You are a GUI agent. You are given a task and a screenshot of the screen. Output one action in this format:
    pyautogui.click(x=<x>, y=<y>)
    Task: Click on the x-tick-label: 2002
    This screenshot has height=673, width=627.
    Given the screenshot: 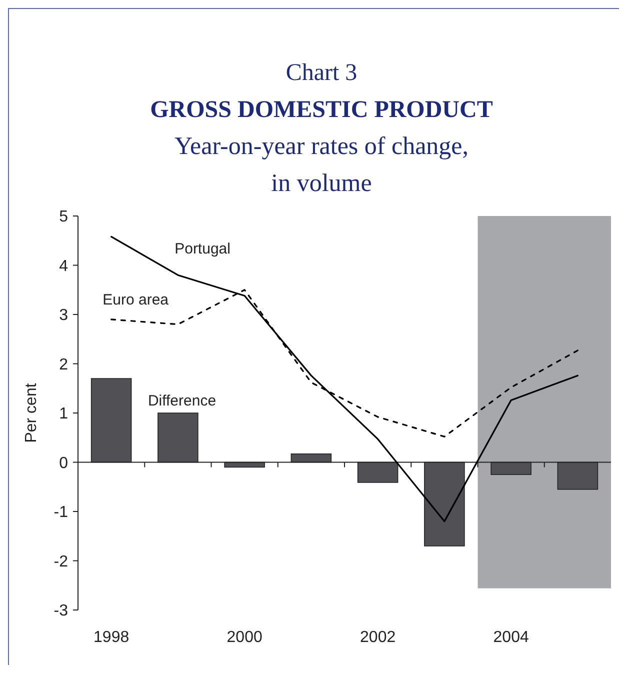 What is the action you would take?
    pyautogui.click(x=378, y=637)
    